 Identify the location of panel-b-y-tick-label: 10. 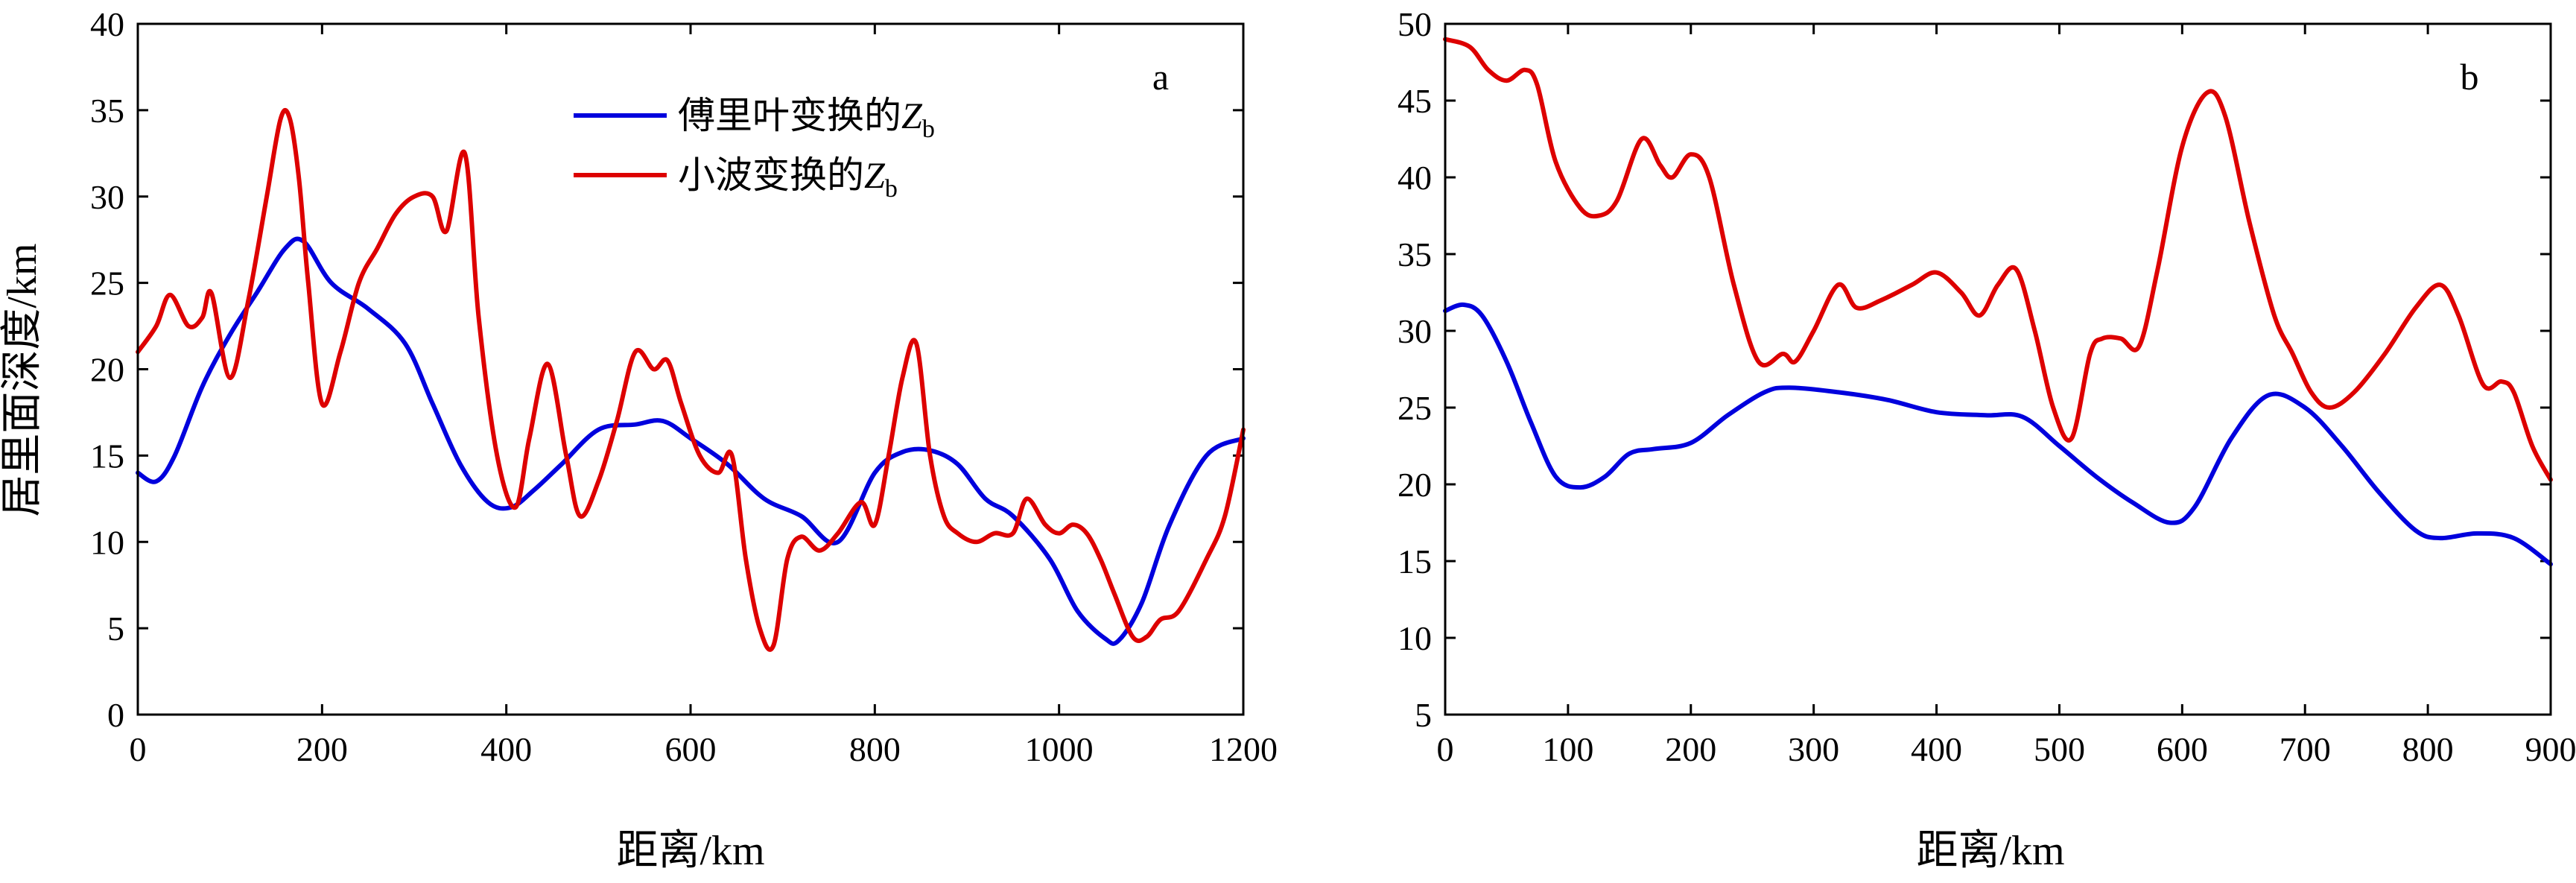
(1415, 638).